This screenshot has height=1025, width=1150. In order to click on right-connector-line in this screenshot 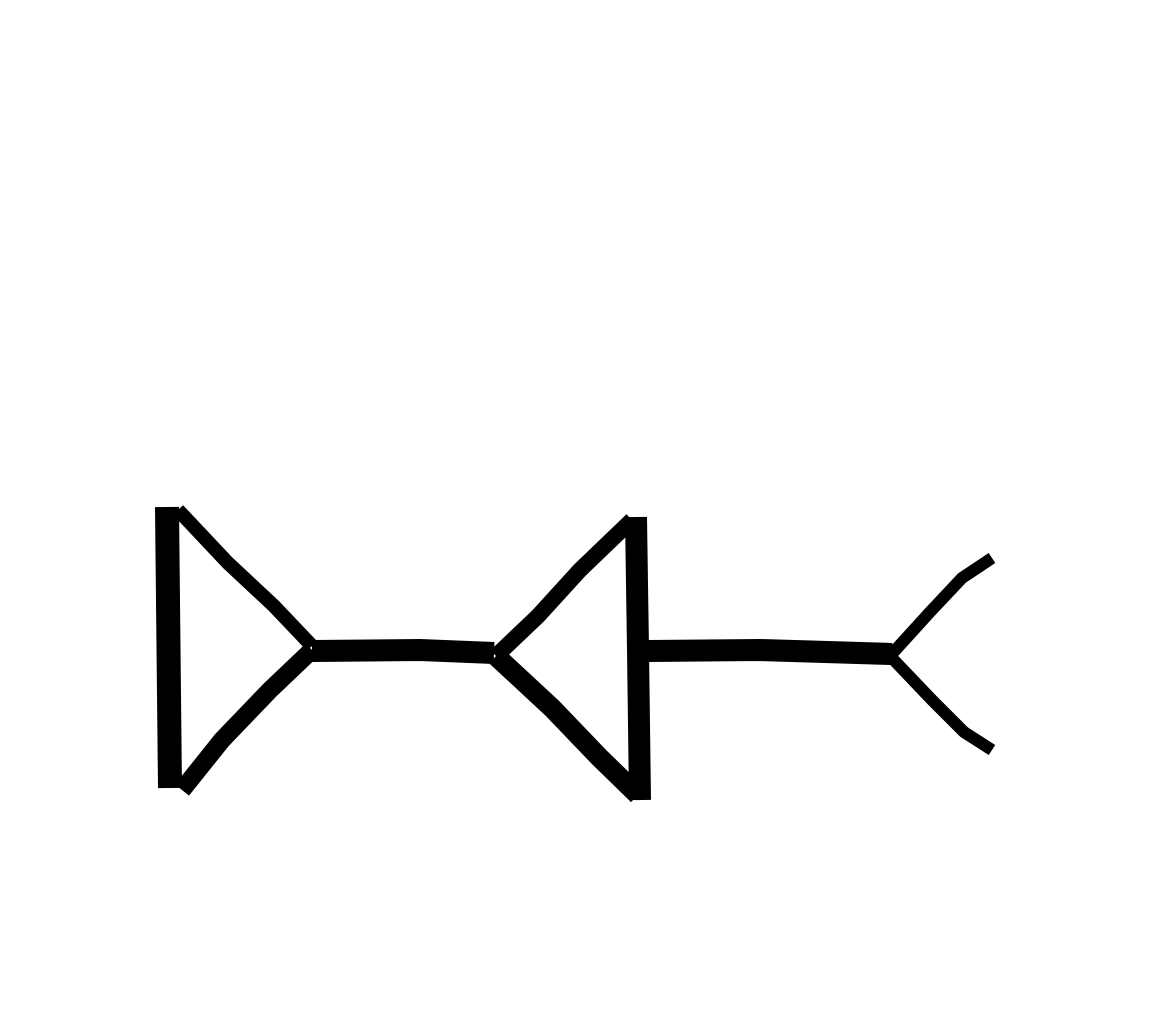, I will do `click(770, 651)`.